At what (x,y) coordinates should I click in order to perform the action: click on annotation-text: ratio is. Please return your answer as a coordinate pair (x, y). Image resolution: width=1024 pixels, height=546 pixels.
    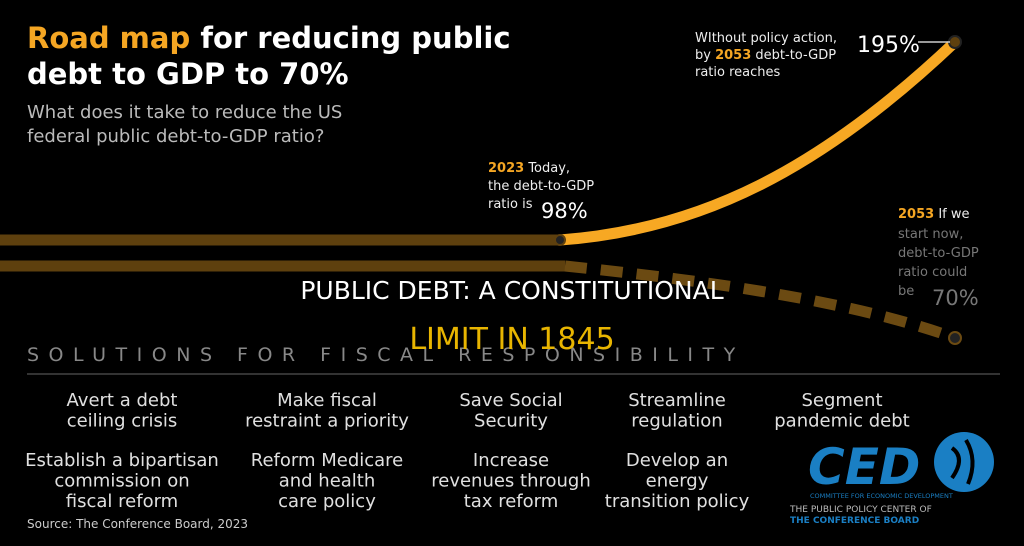
    Looking at the image, I should click on (510, 204).